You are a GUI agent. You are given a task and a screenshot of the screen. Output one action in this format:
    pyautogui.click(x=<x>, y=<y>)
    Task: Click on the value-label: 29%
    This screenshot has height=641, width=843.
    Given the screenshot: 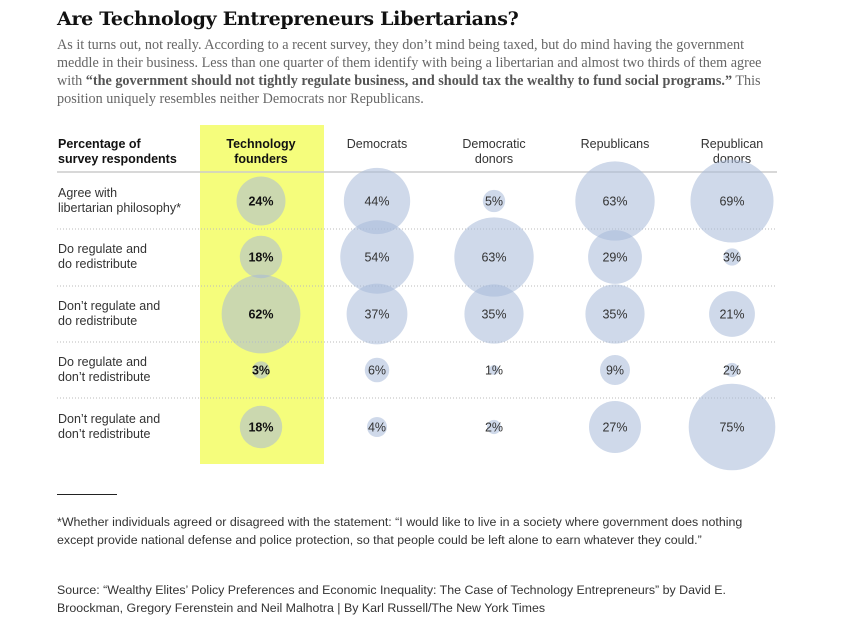 What is the action you would take?
    pyautogui.click(x=614, y=258)
    